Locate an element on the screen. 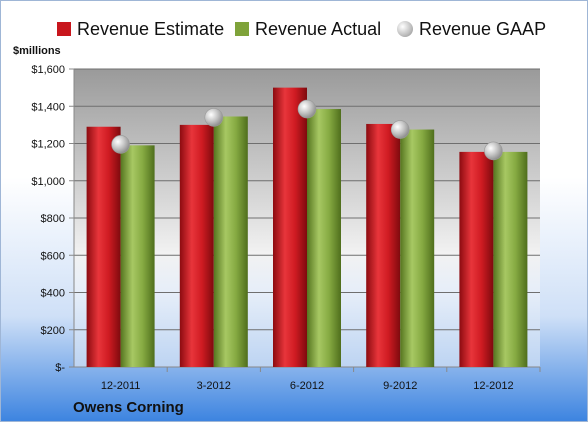  x-tick-label: 12-2012 is located at coordinates (493, 386).